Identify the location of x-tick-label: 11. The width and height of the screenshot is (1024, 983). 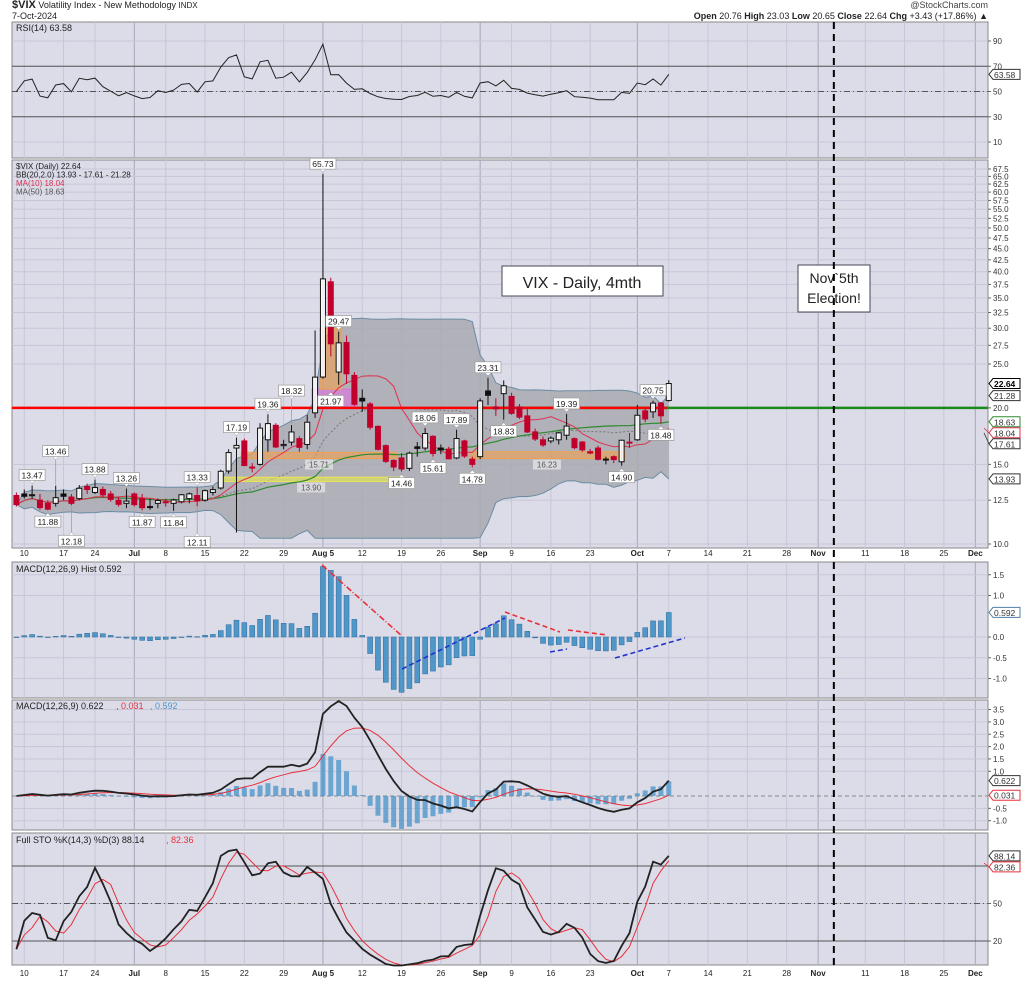
(865, 553).